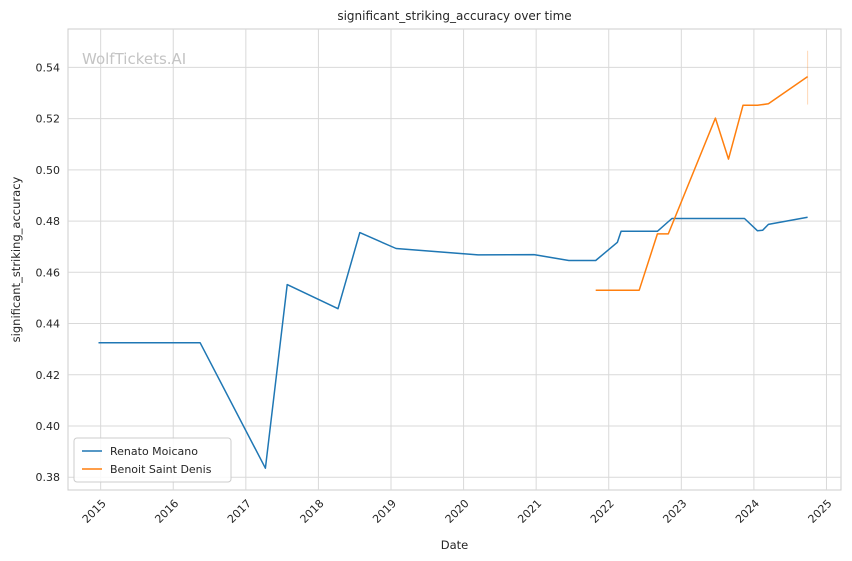 The height and width of the screenshot is (561, 852). I want to click on y-axis-ticks: 0.38 0.40 0.42 0.44 0.46 0.48 0.50 0.52 0.54, so click(48, 272).